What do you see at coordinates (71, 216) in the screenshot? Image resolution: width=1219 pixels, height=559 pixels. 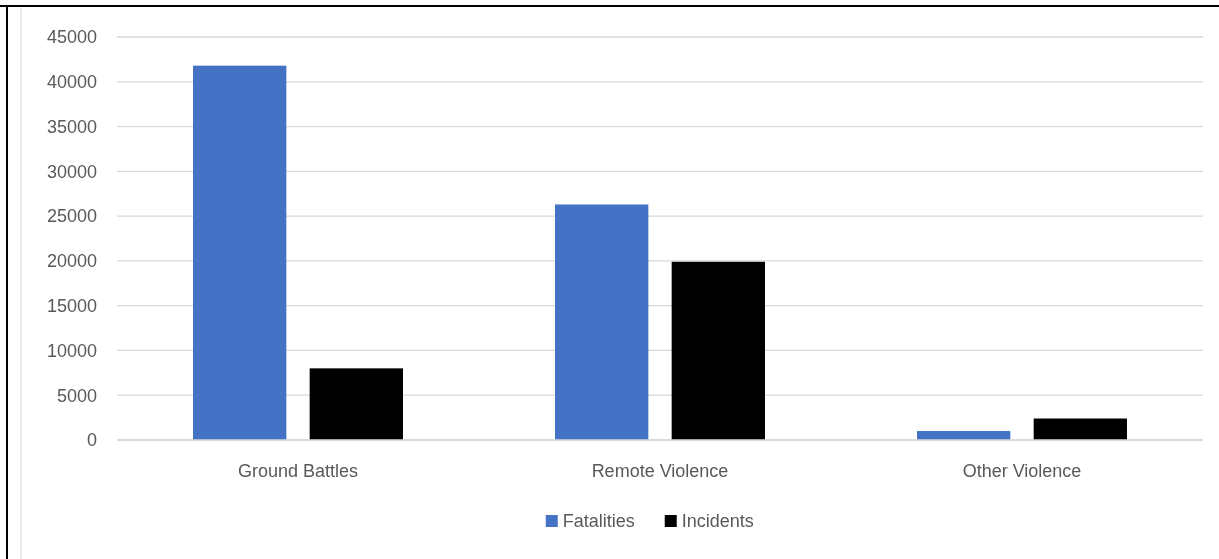 I see `y-tick-label: 25000` at bounding box center [71, 216].